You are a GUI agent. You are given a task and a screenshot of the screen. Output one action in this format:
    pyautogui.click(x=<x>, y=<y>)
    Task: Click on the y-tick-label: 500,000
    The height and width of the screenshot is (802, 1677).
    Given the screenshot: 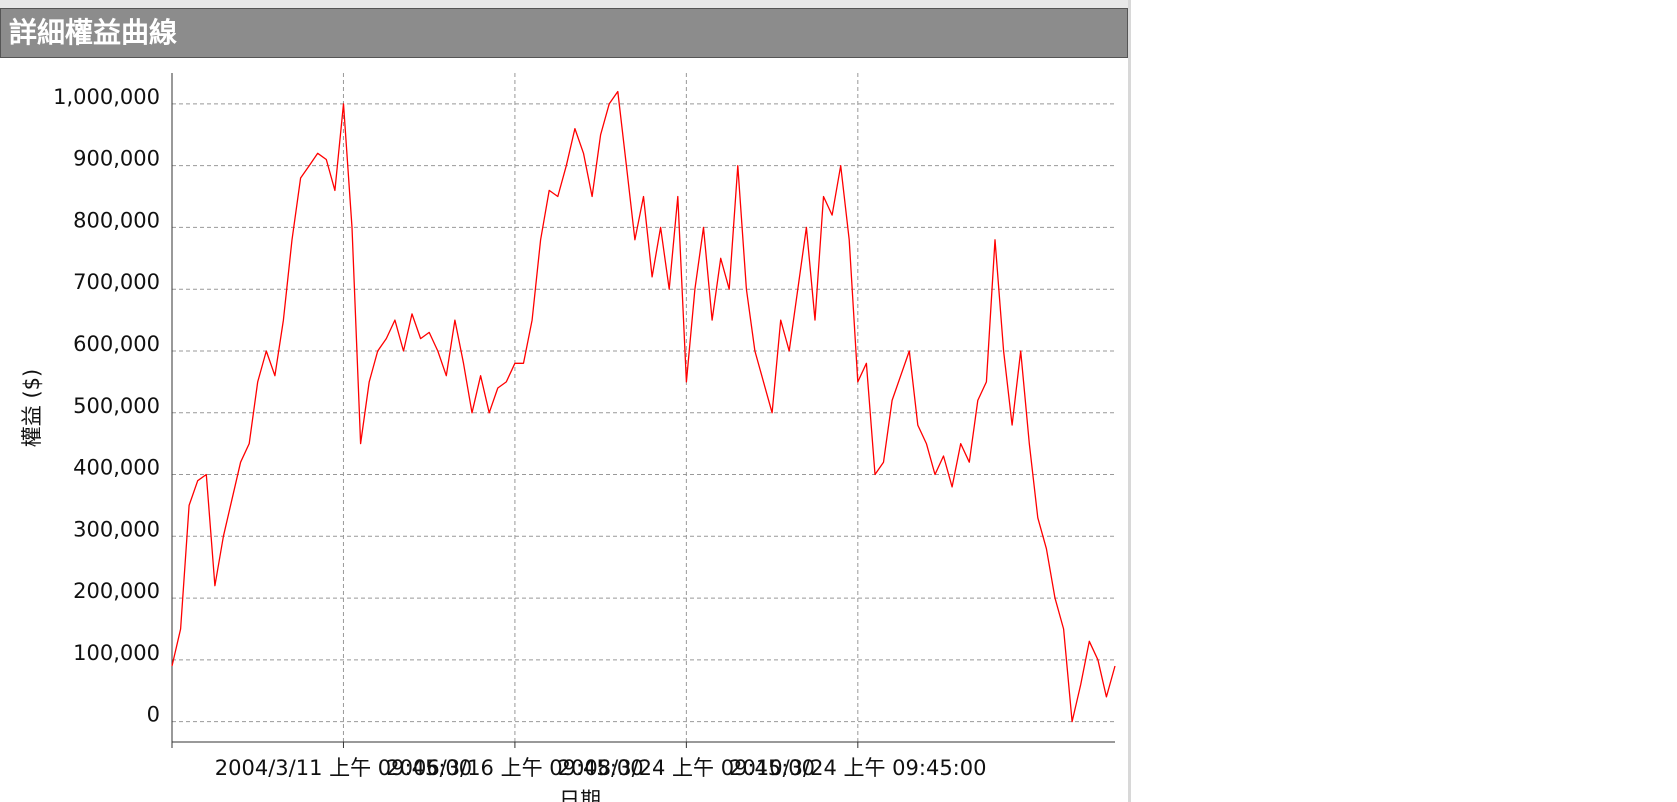 What is the action you would take?
    pyautogui.click(x=116, y=406)
    